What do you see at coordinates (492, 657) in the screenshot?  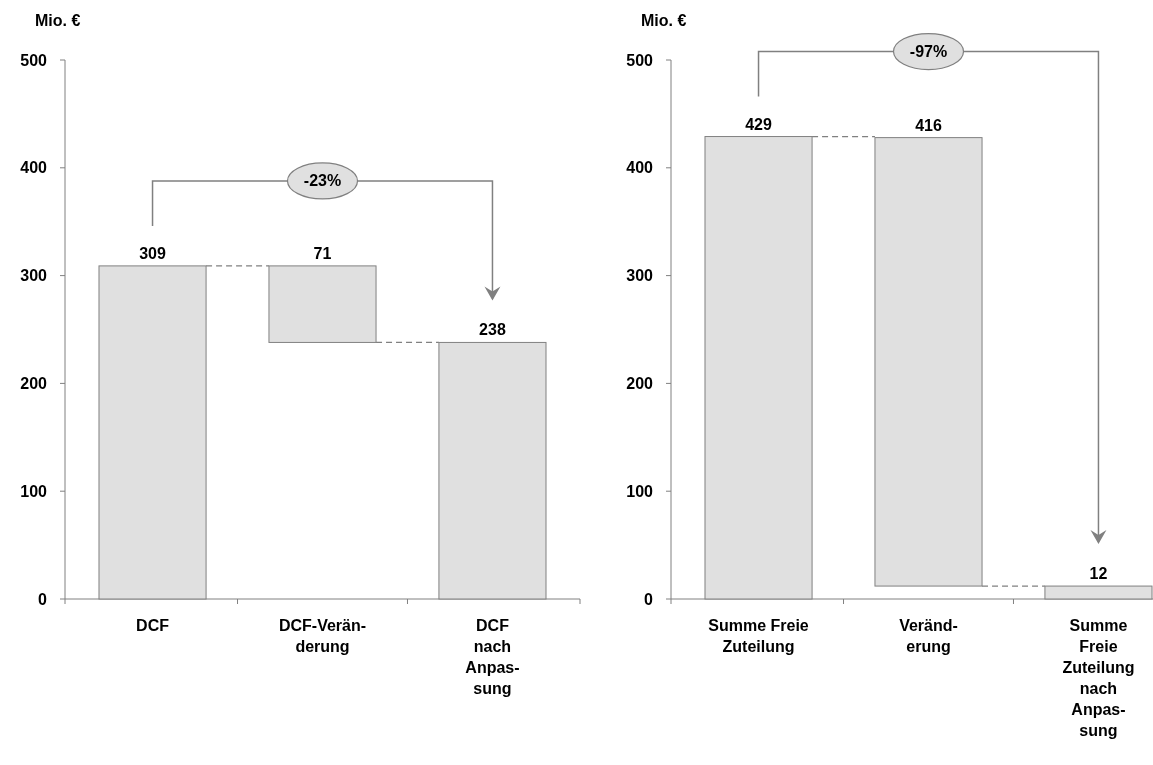 I see `x-tick-label: DCF nach Anpas- sung` at bounding box center [492, 657].